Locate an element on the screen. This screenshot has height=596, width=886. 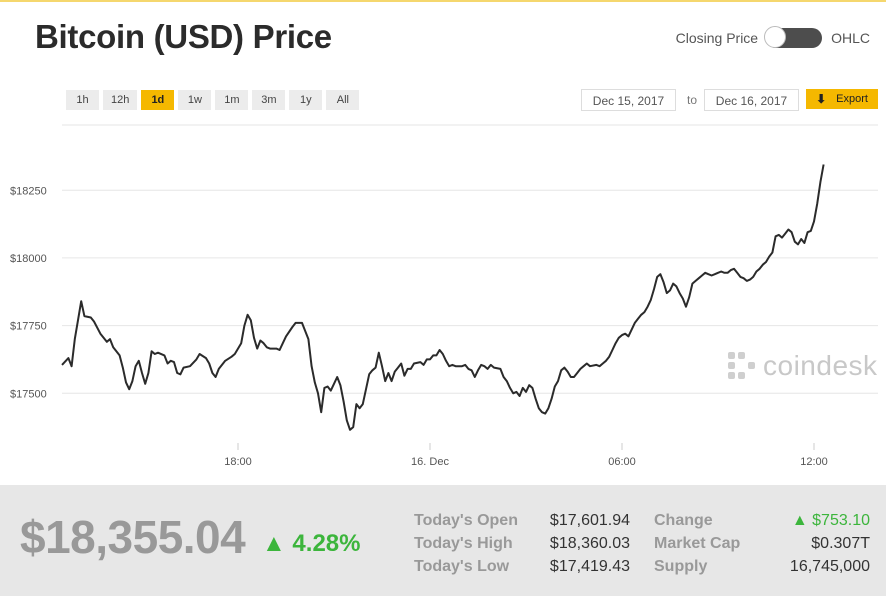
toggle-label-closing-price: Closing Price is located at coordinates (717, 38).